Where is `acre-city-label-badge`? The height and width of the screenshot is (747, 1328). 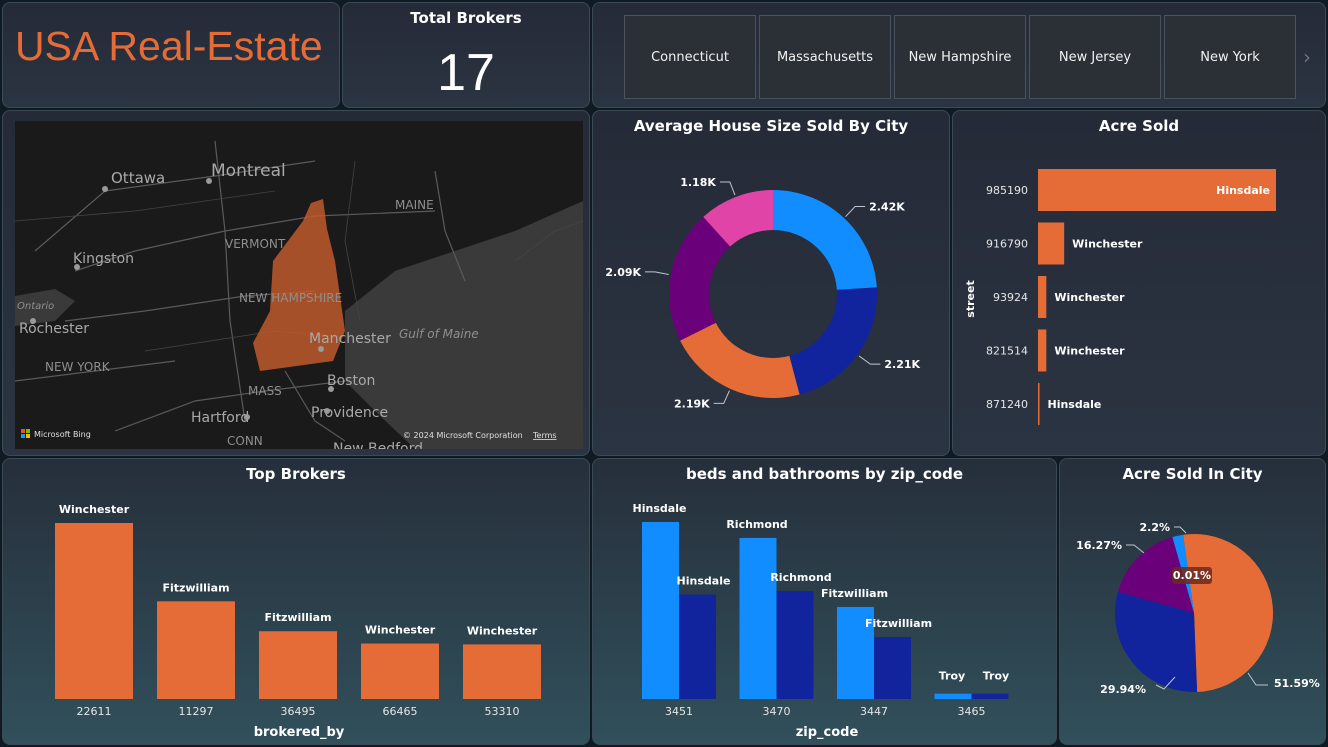 acre-city-label-badge is located at coordinates (1192, 575).